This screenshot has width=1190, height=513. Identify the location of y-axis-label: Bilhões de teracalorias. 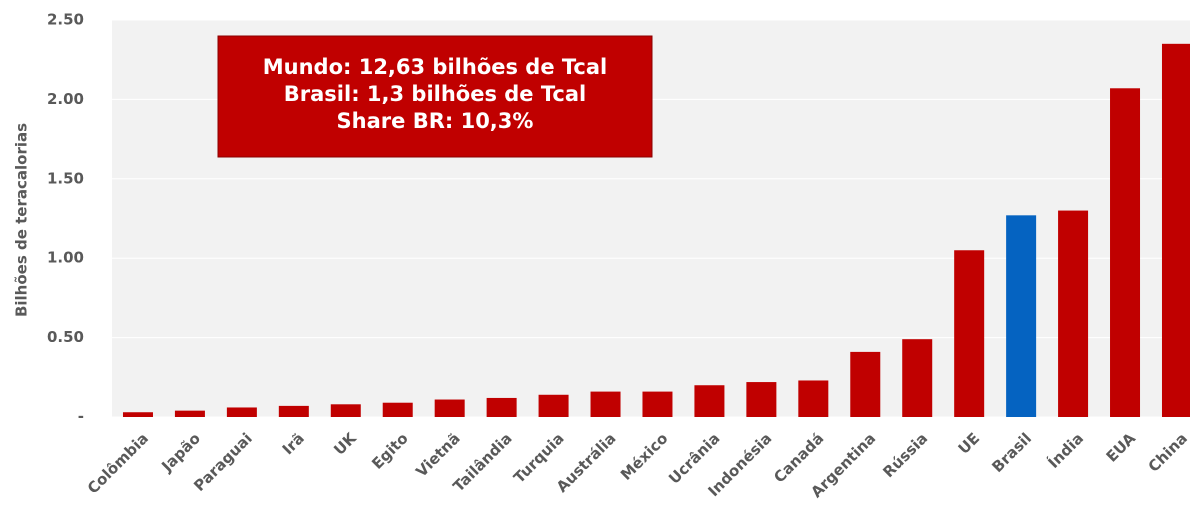
(22, 220).